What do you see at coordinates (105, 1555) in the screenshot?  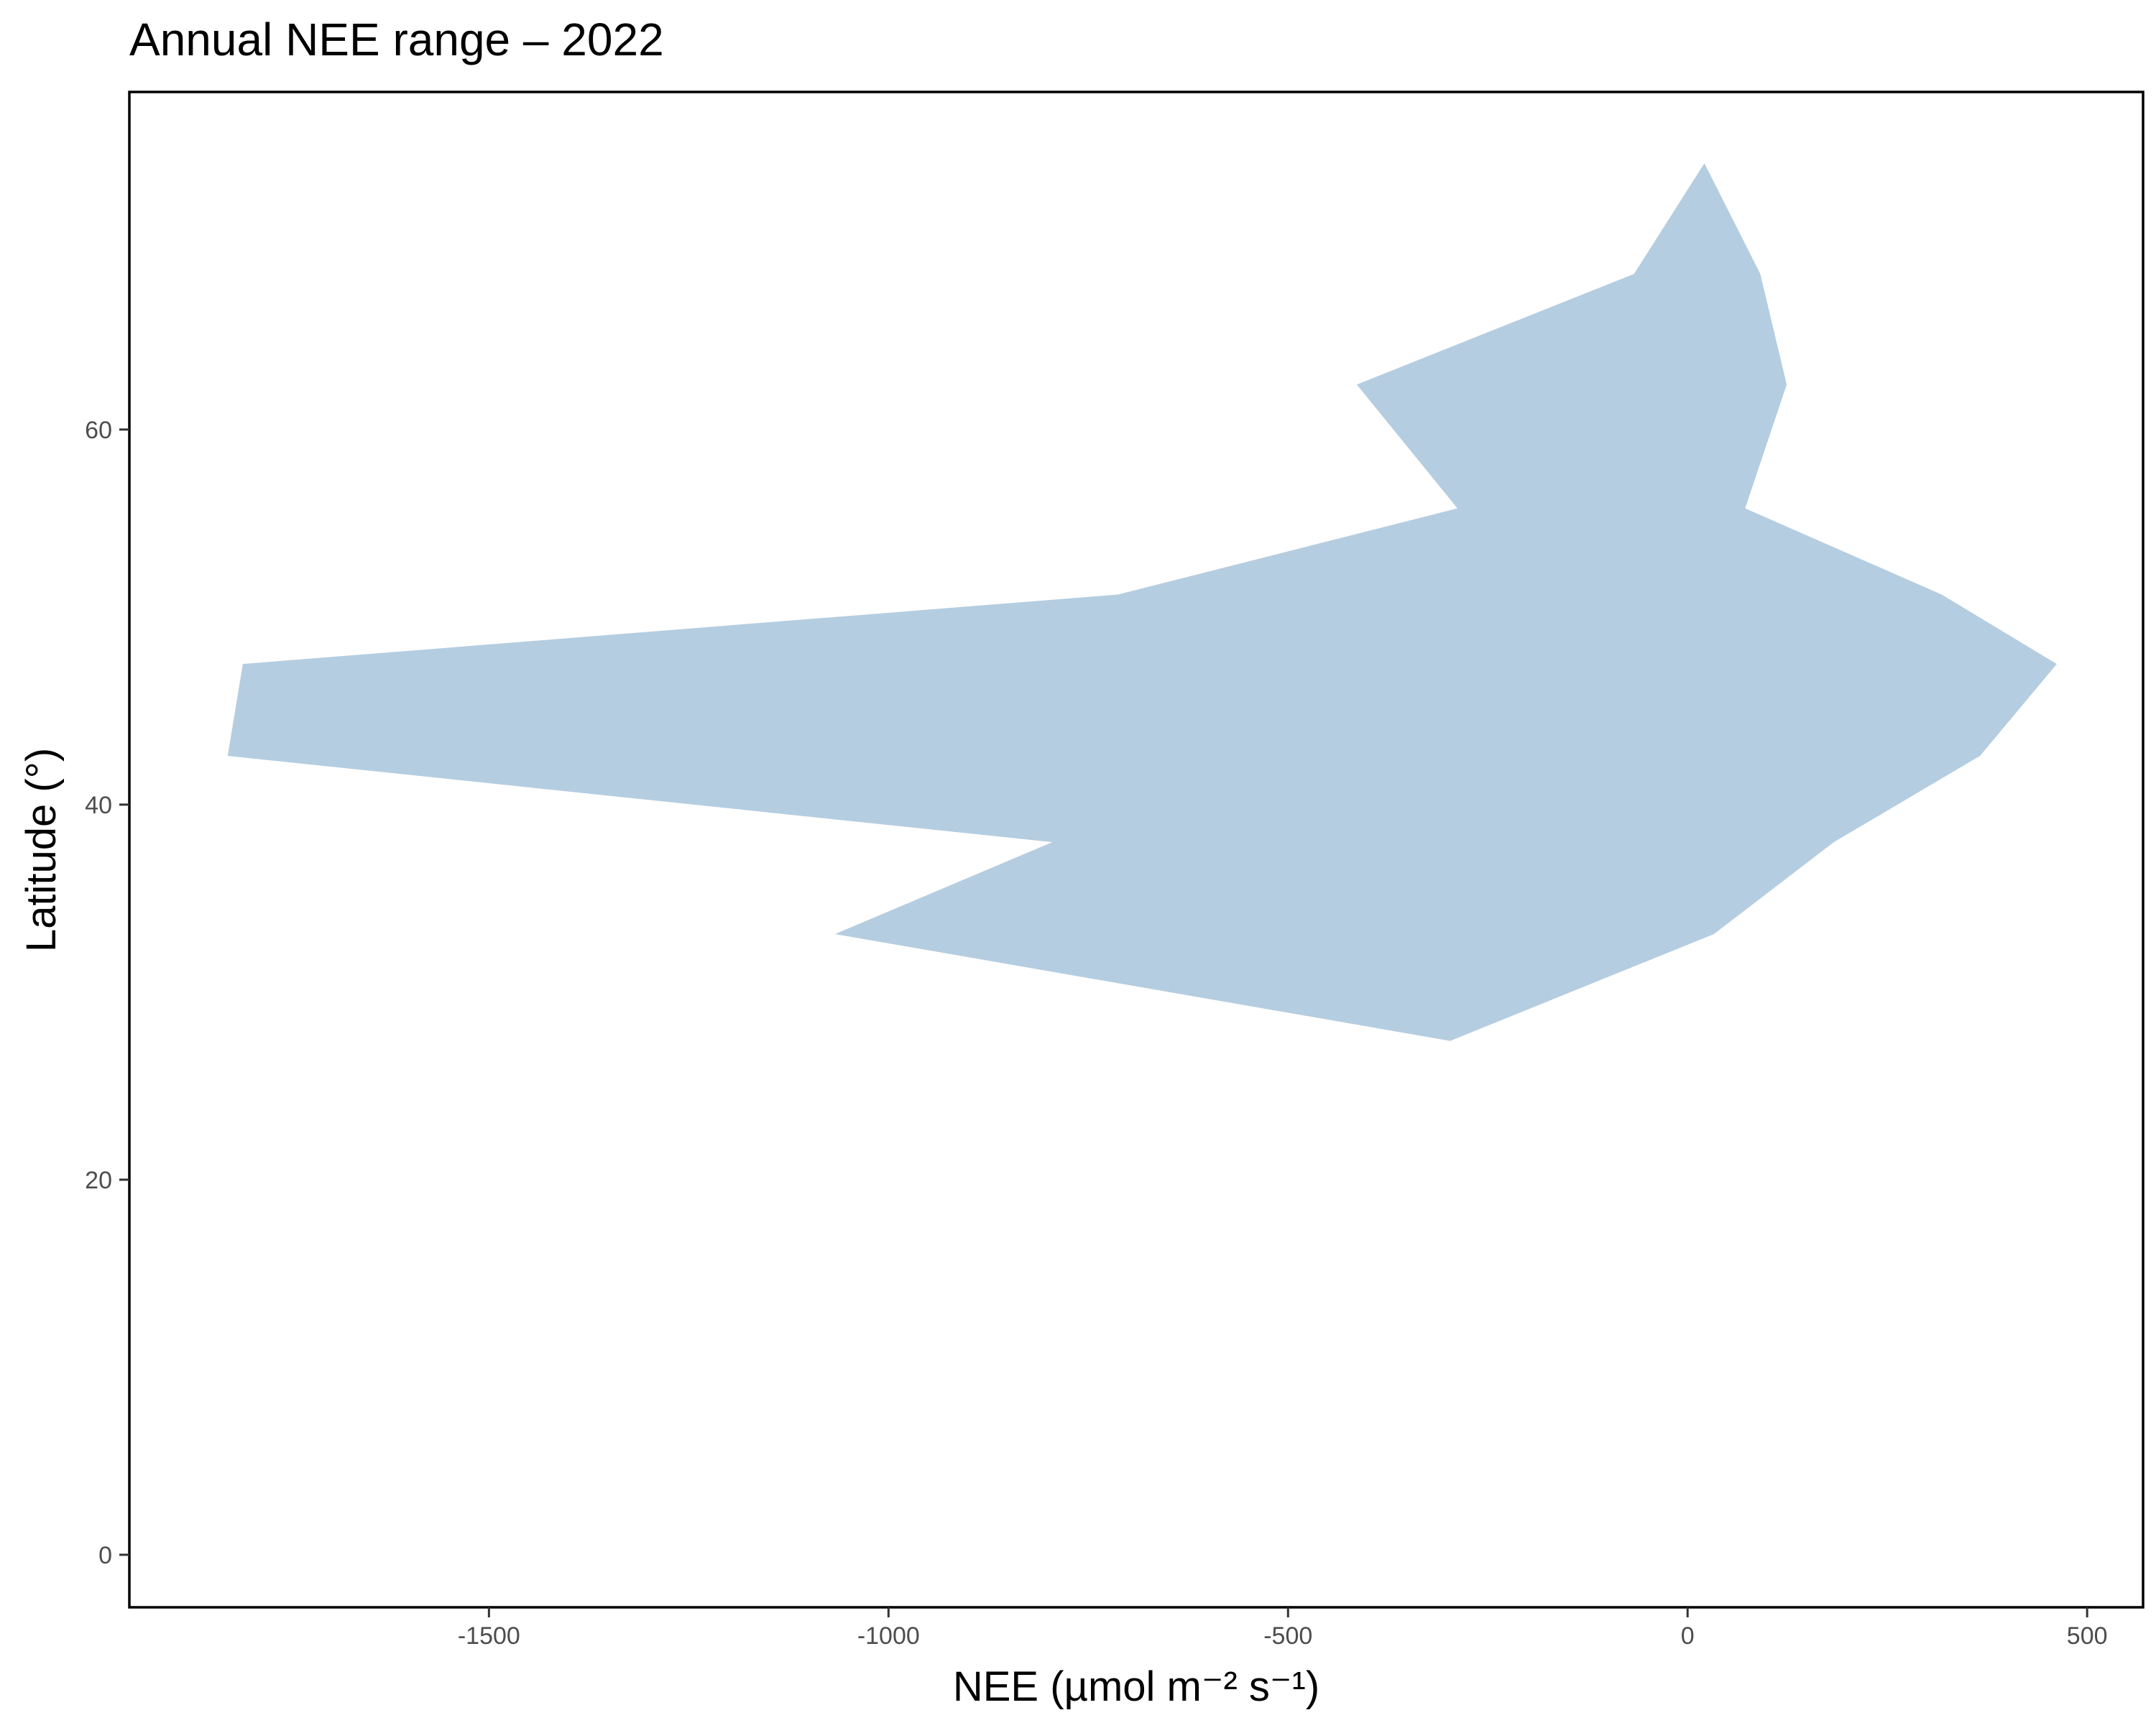 I see `y-tick-label: 0` at bounding box center [105, 1555].